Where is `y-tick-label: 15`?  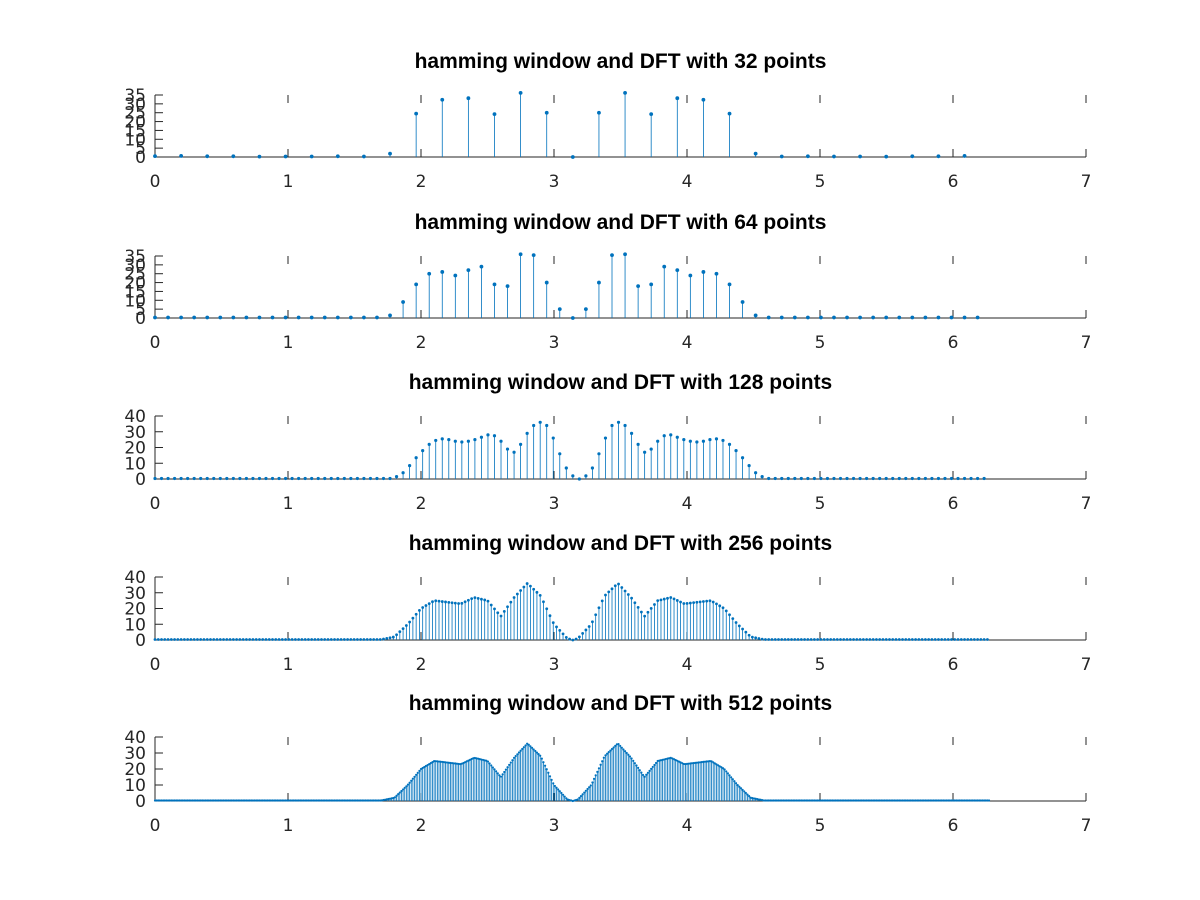
y-tick-label: 15 is located at coordinates (135, 292).